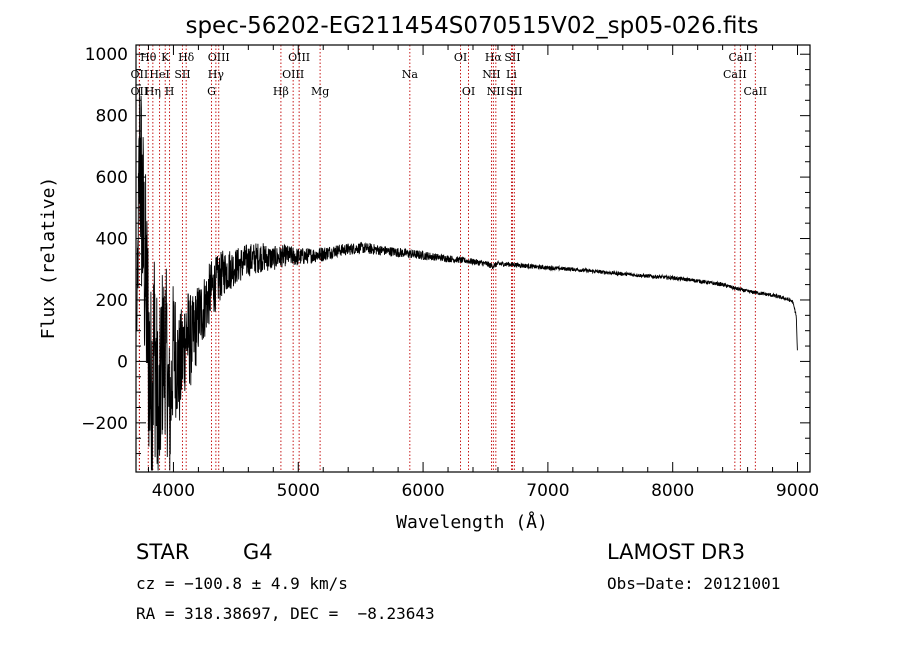  Describe the element at coordinates (472, 522) in the screenshot. I see `x-axis-label: Wavelength (Å)` at that location.